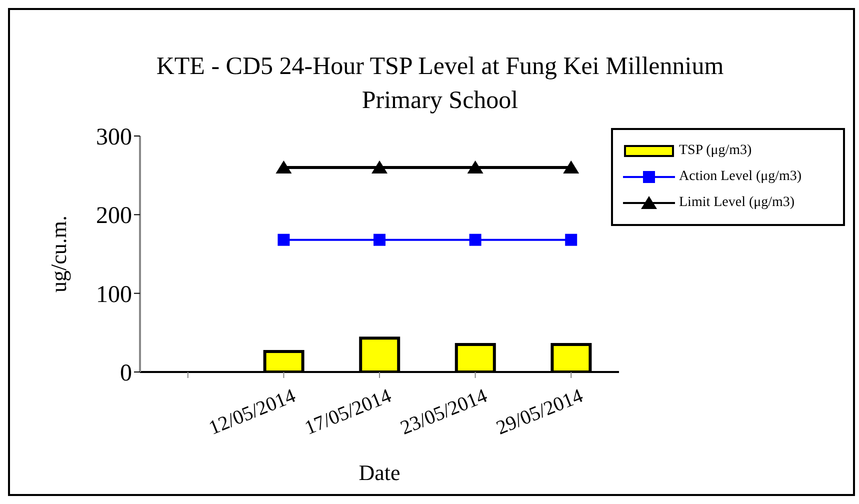 The height and width of the screenshot is (504, 859). What do you see at coordinates (114, 295) in the screenshot?
I see `y-tick-label: 100` at bounding box center [114, 295].